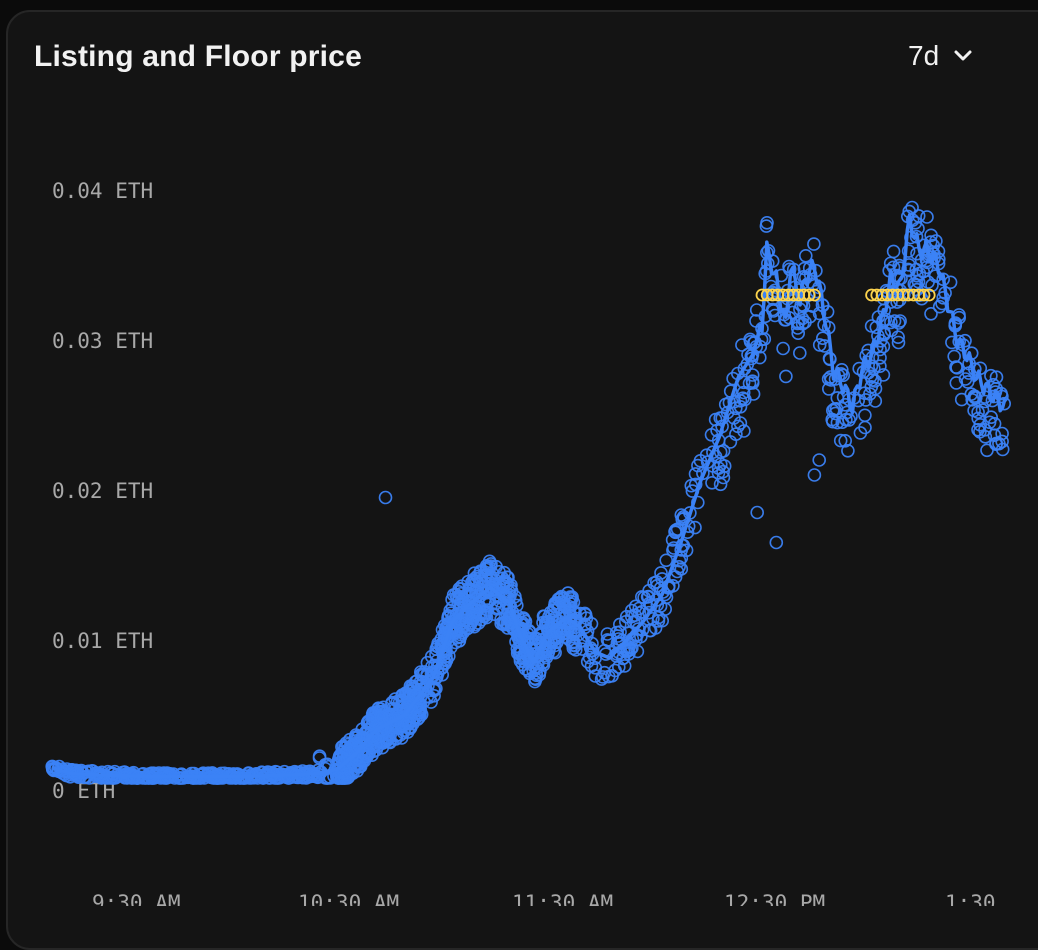 This screenshot has height=950, width=1038. What do you see at coordinates (940, 56) in the screenshot?
I see `range-selector: 7d` at bounding box center [940, 56].